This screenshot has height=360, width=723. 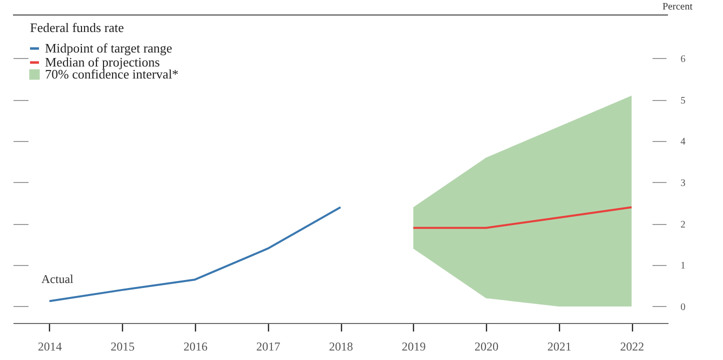 What do you see at coordinates (632, 347) in the screenshot?
I see `x-tick-label: 2022` at bounding box center [632, 347].